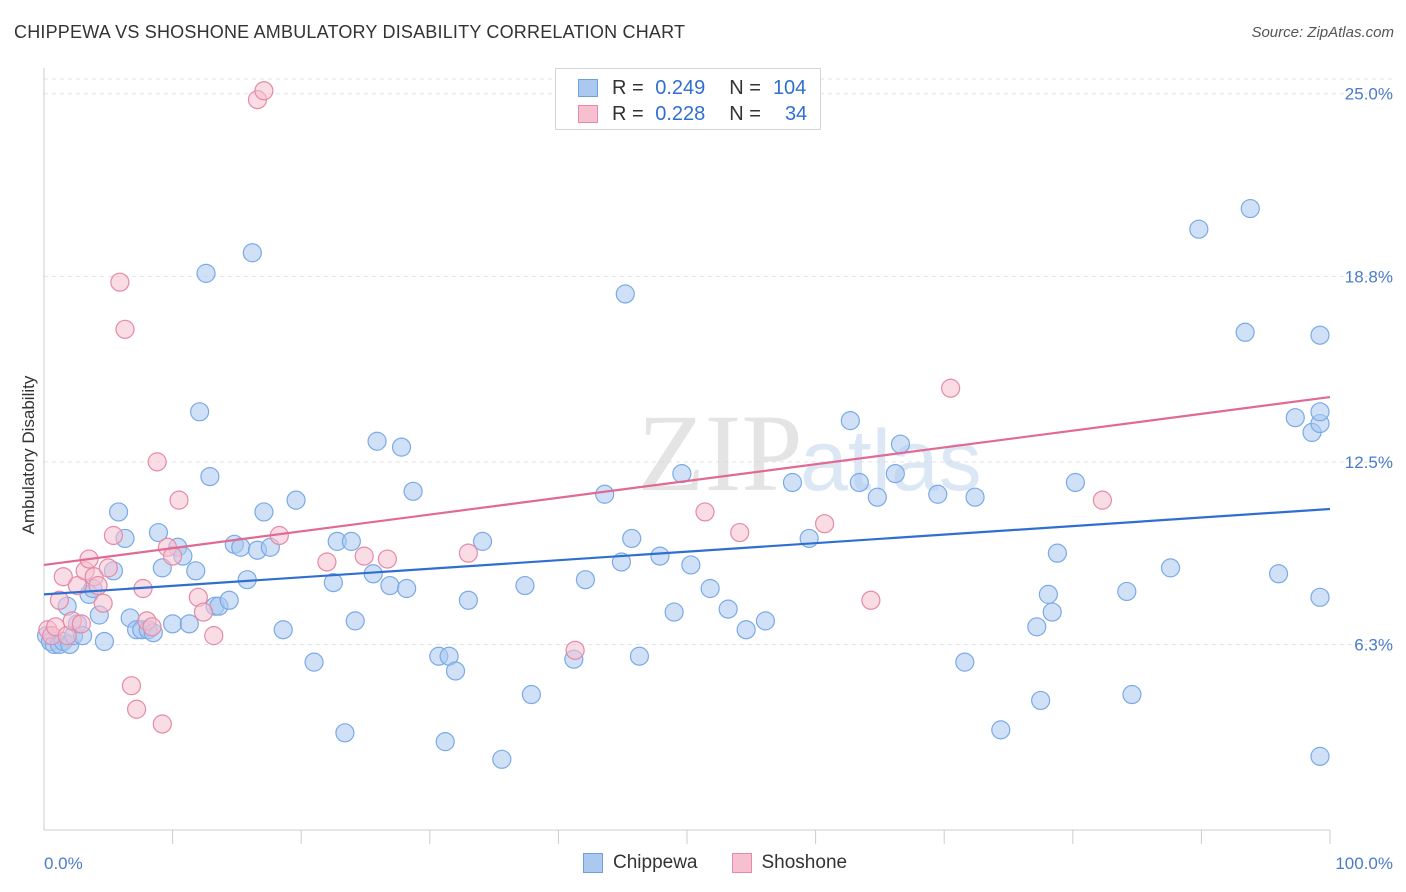 Image resolution: width=1406 pixels, height=892 pixels. Describe the element at coordinates (655, 862) in the screenshot. I see `legend-label-chippewa: Chippewa` at that location.